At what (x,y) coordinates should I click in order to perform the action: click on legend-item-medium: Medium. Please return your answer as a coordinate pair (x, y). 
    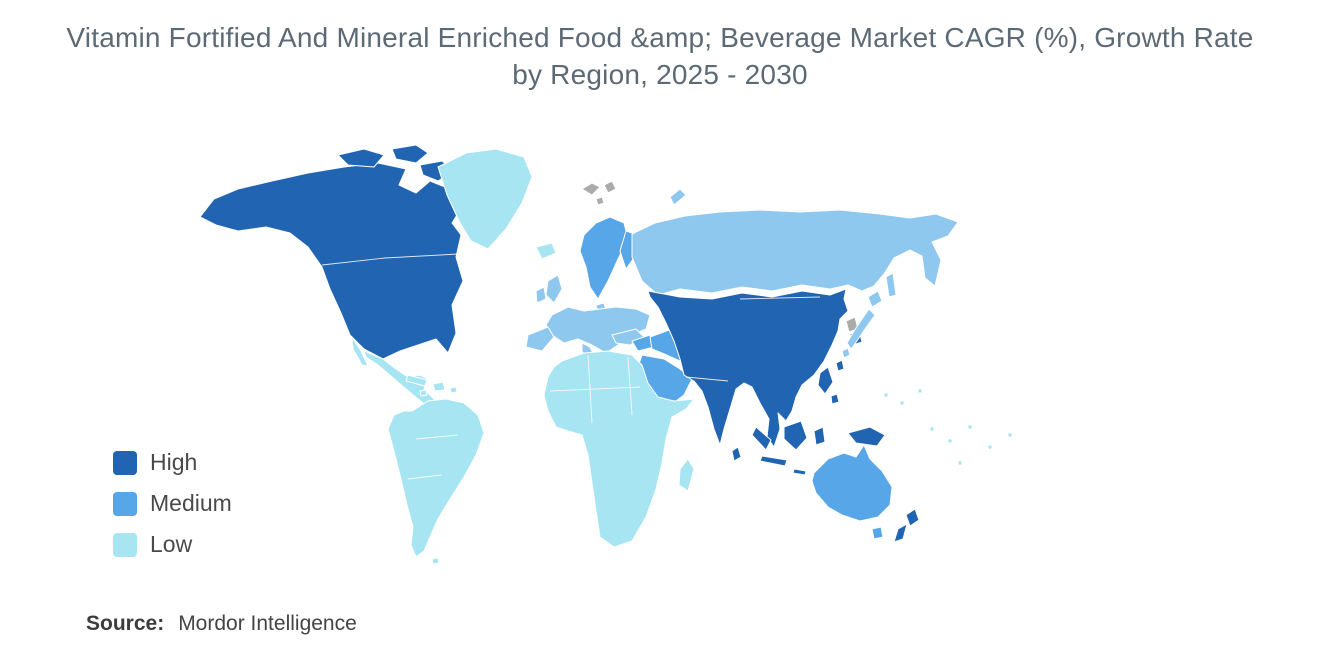
    Looking at the image, I should click on (172, 503).